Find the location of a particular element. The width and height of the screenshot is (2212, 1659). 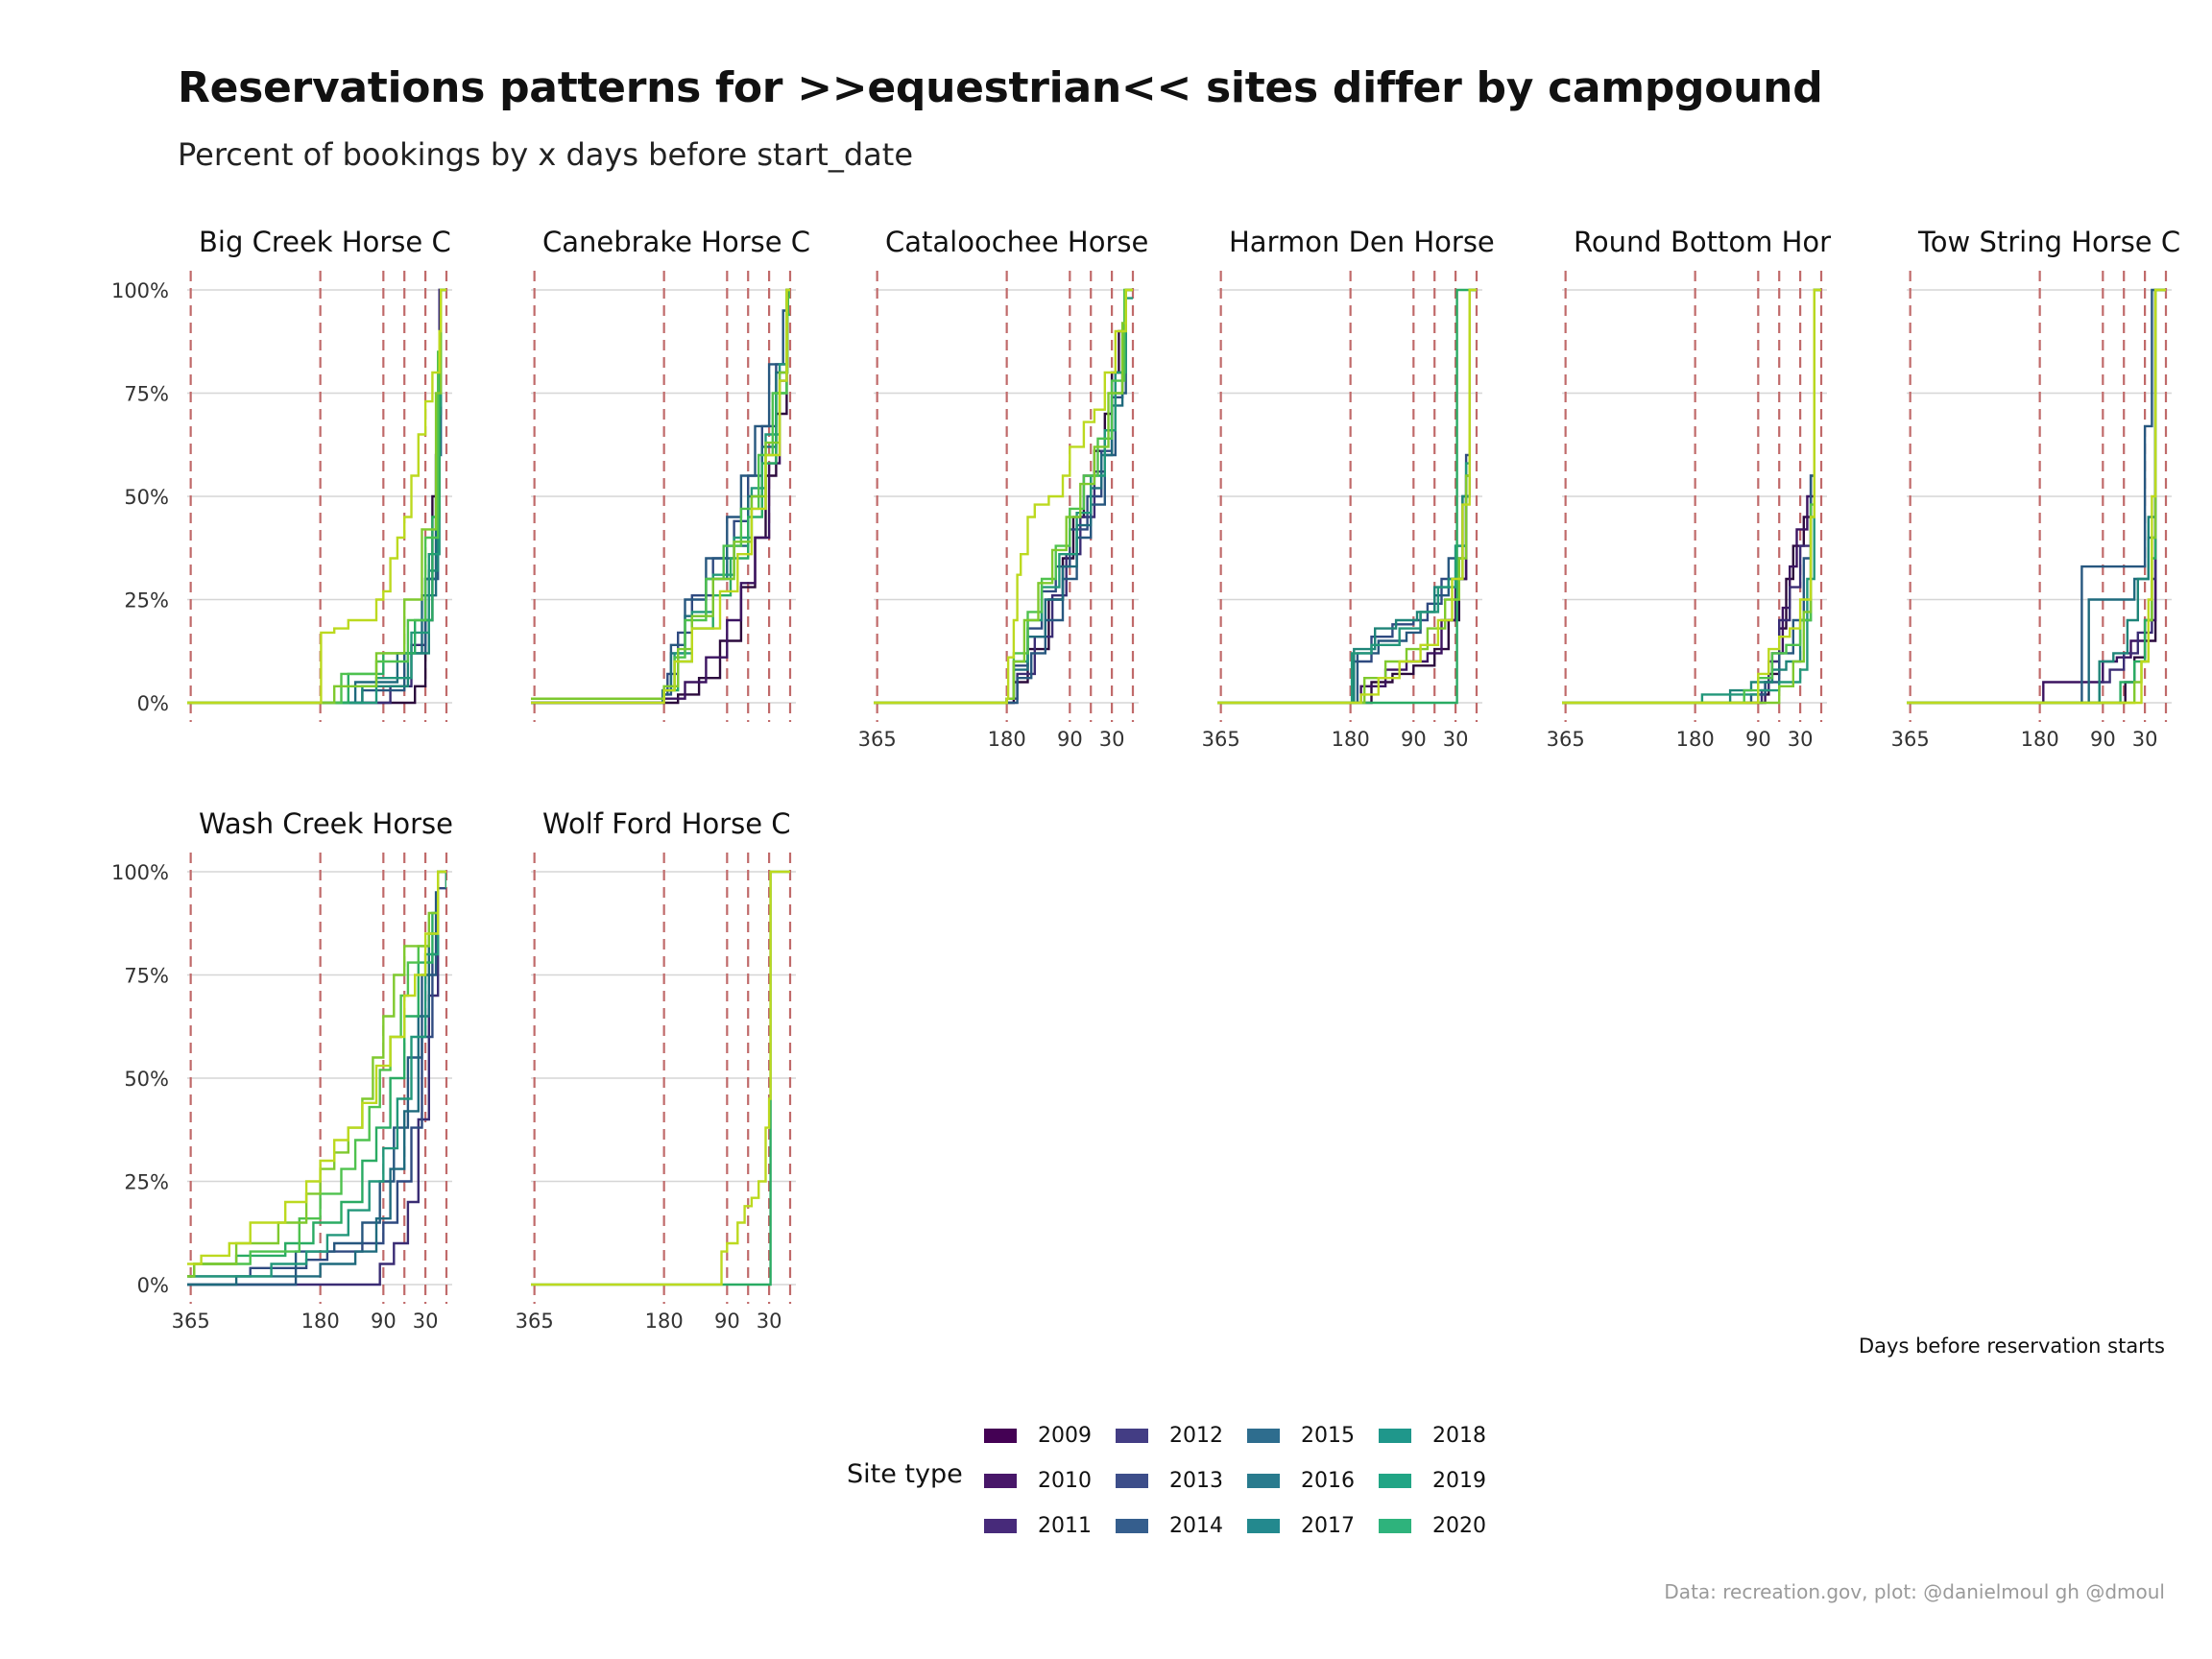

legend-label: 2017 is located at coordinates (1328, 1526).